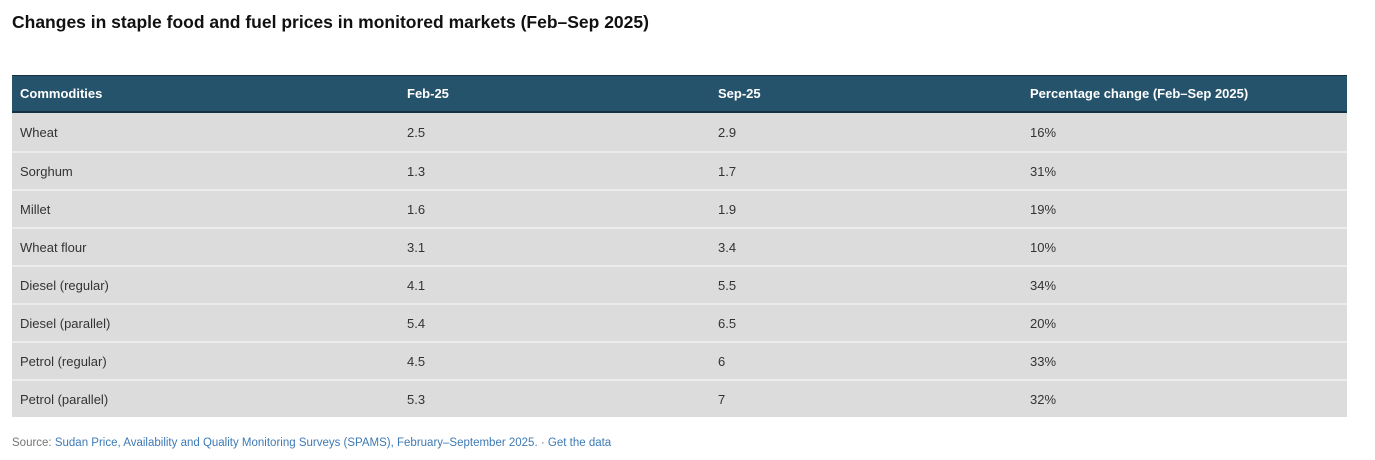 This screenshot has width=1375, height=460. Describe the element at coordinates (1043, 171) in the screenshot. I see `cell-percentage-change: 31%` at that location.